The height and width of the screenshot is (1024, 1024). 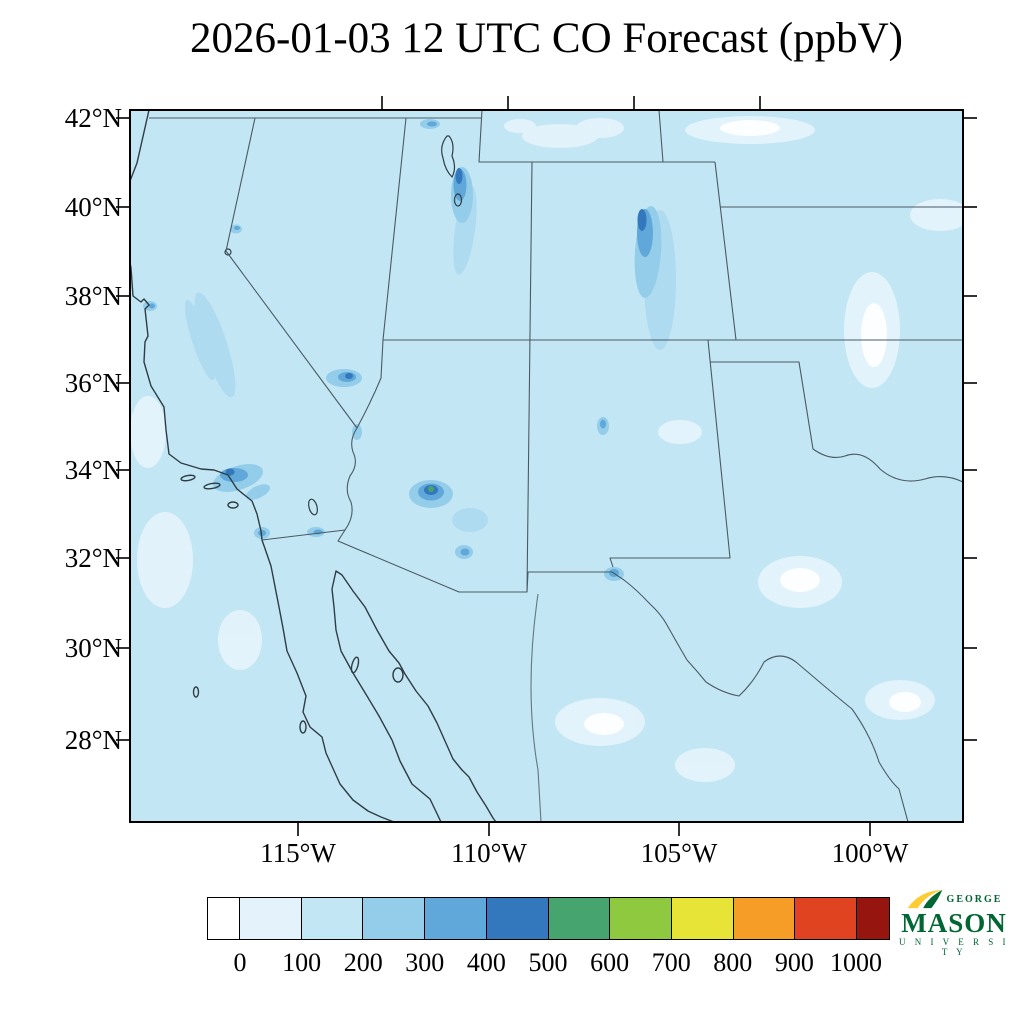 I want to click on gulf-island, so click(x=355, y=665).